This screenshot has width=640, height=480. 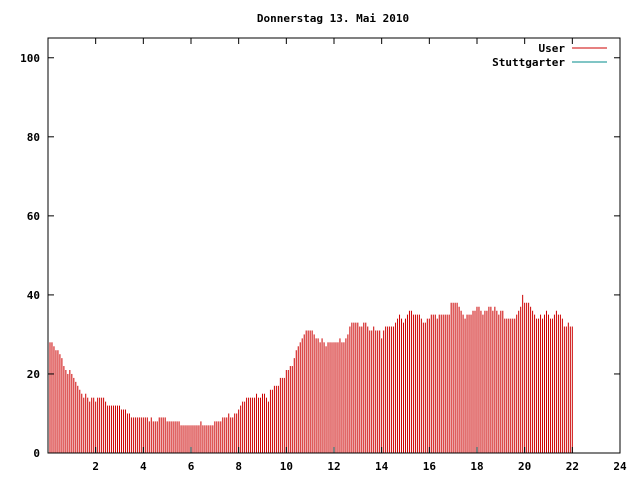 What do you see at coordinates (286, 466) in the screenshot?
I see `x-tick-label: 10` at bounding box center [286, 466].